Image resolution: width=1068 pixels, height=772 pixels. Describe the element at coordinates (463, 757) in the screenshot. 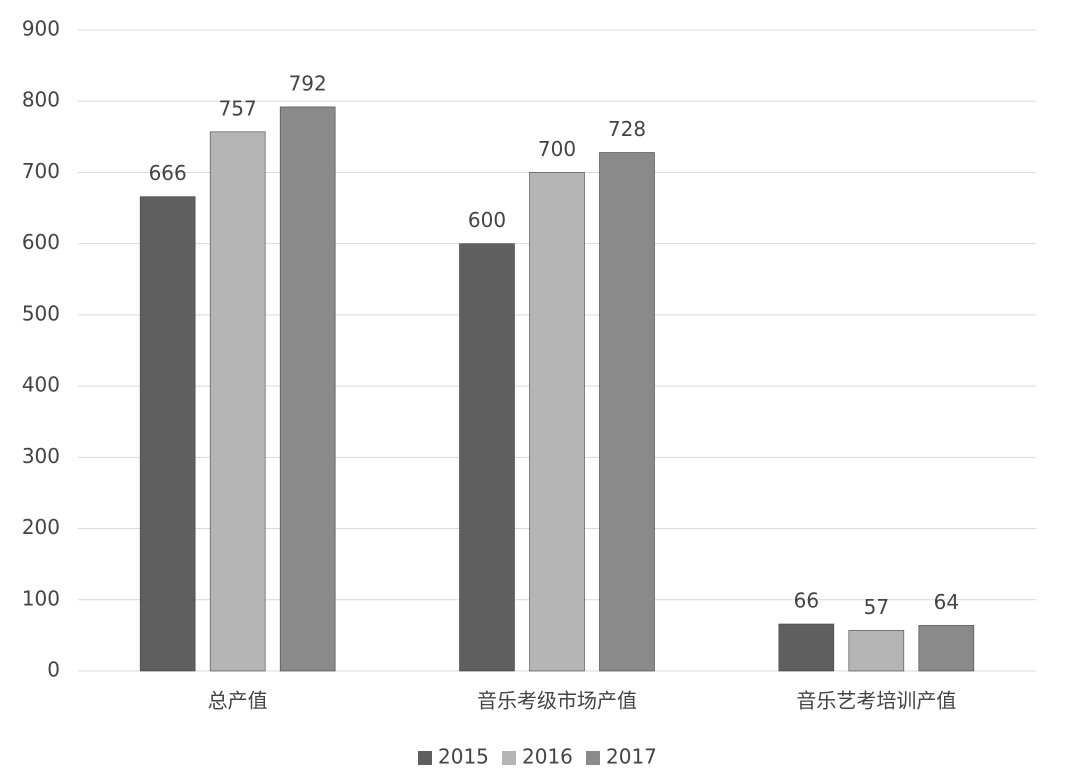

I see `legend-label: 2015` at that location.